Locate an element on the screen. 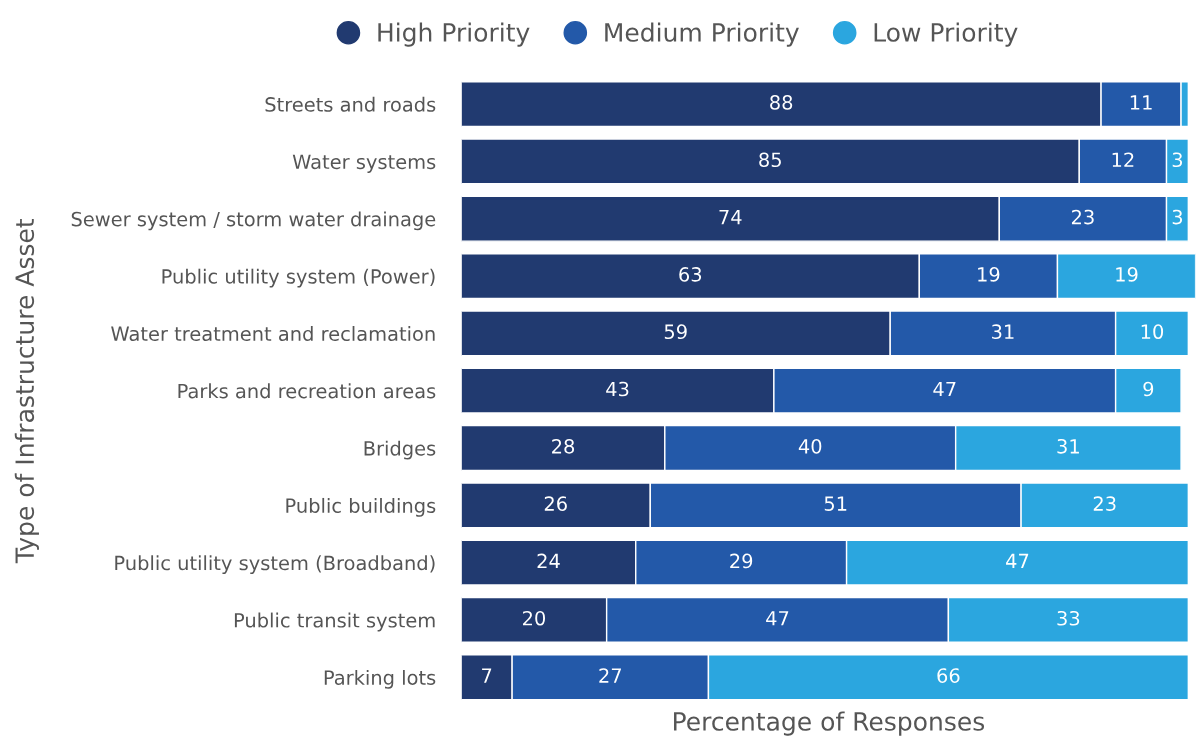 The image size is (1198, 755). x-axis-title: Percentage of Responses is located at coordinates (829, 723).